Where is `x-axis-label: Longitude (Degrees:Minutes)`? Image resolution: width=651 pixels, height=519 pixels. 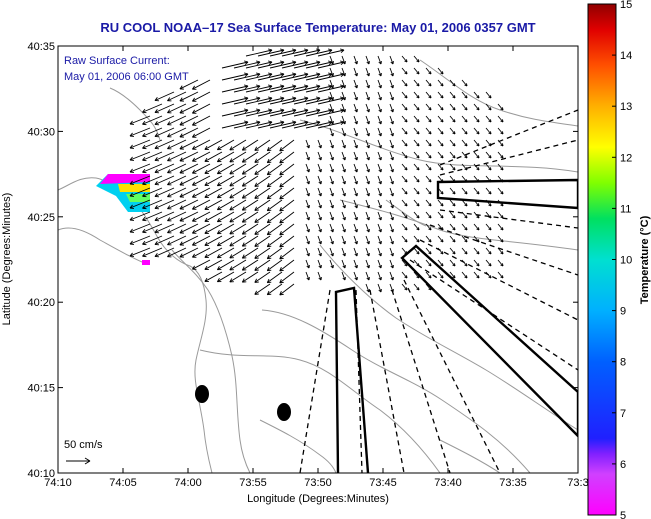
x-axis-label: Longitude (Degrees:Minutes) is located at coordinates (318, 499).